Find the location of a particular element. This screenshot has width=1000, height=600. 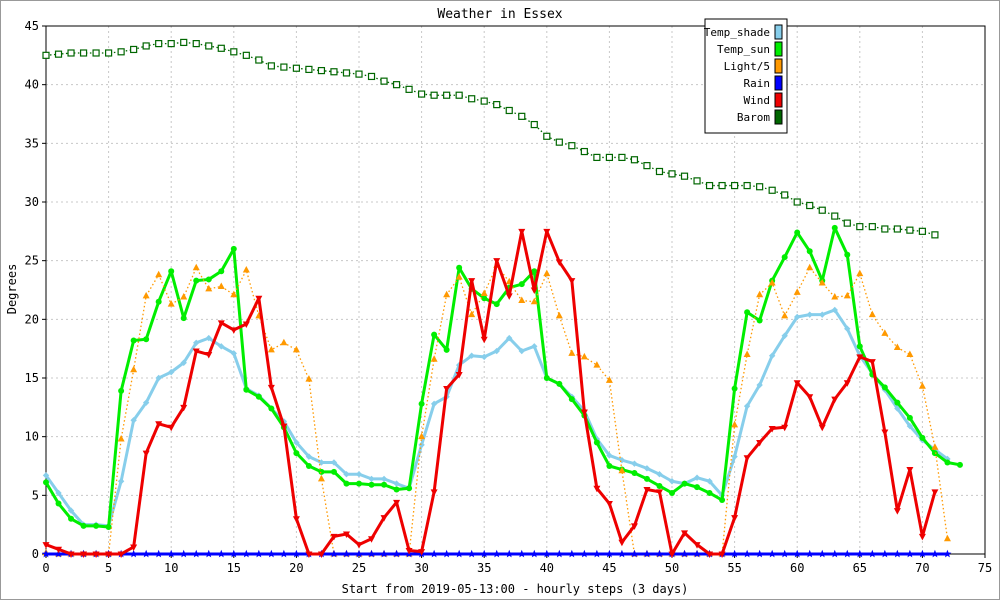

x-tick-label: 15 is located at coordinates (234, 568).